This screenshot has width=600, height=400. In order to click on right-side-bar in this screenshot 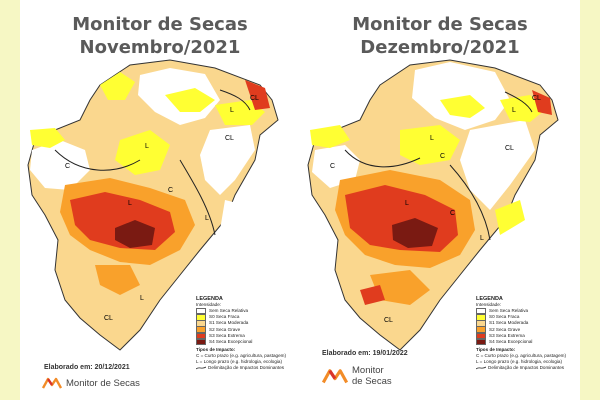, I will do `click(590, 200)`.